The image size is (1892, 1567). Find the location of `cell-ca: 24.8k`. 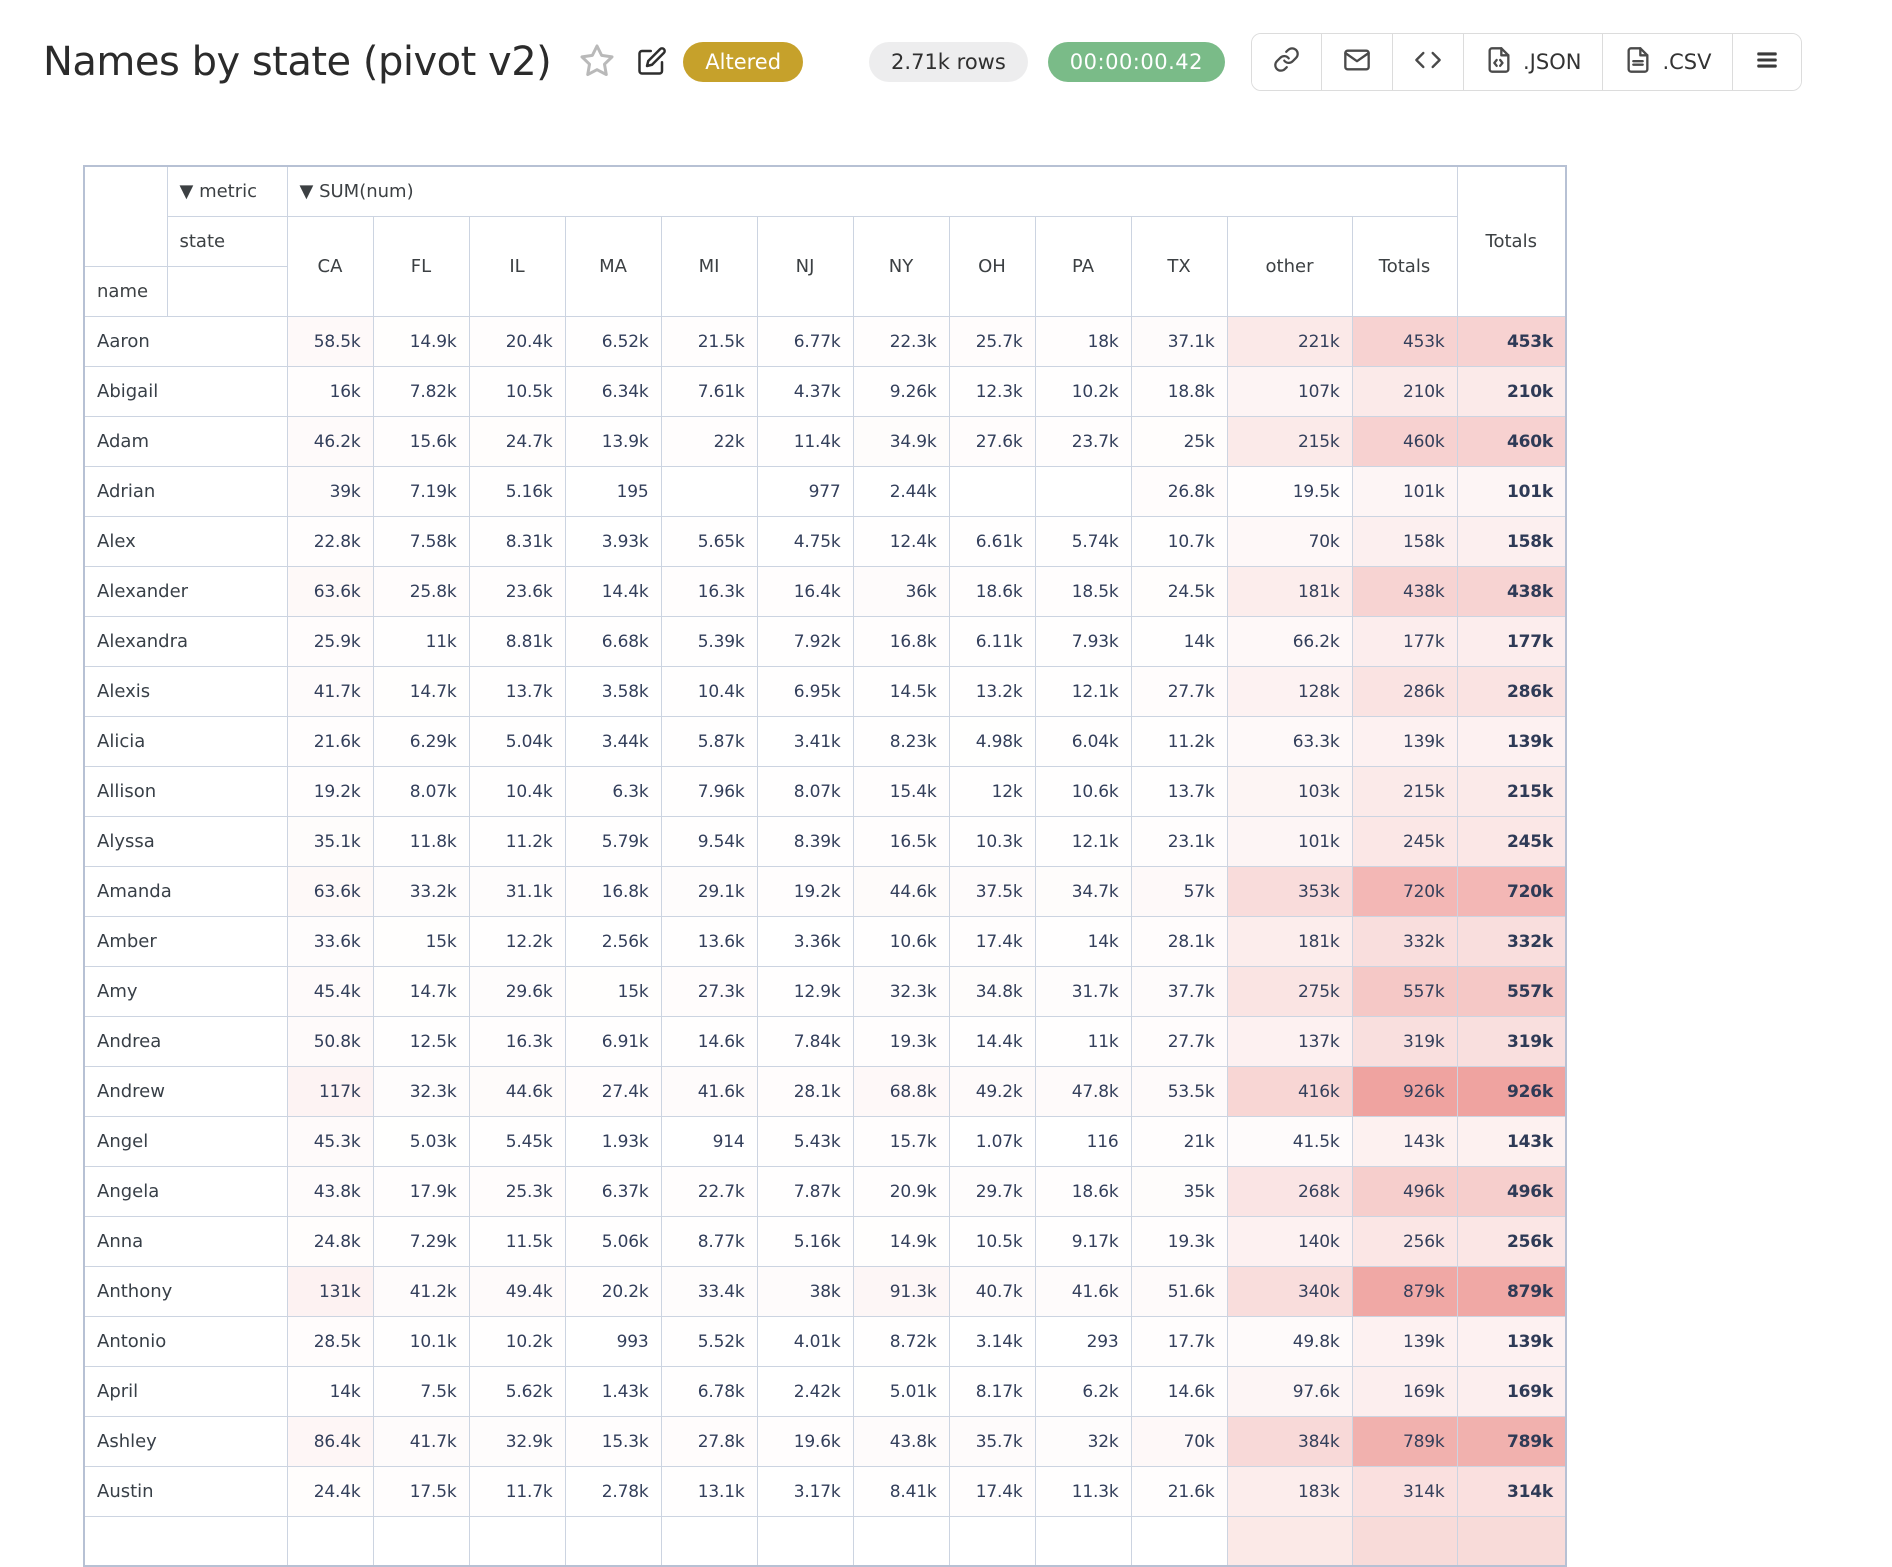

cell-ca: 24.8k is located at coordinates (330, 1241).